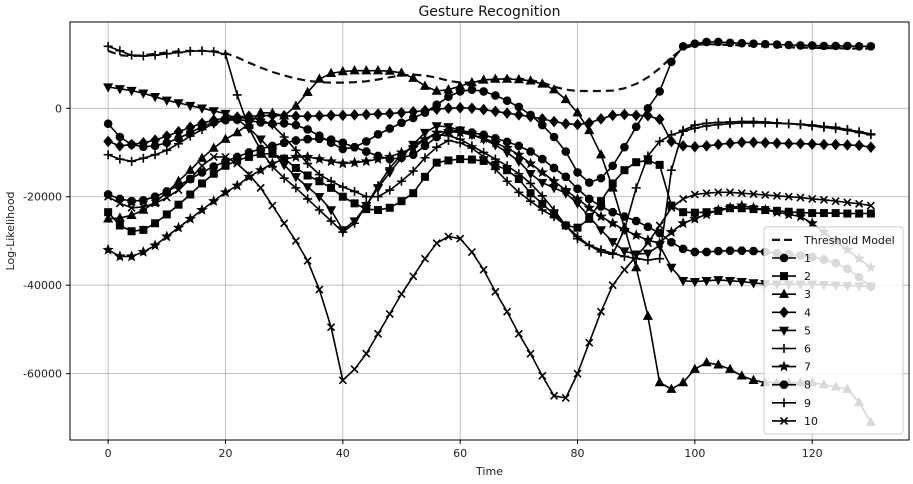 The image size is (913, 484). What do you see at coordinates (460, 453) in the screenshot?
I see `x-tick-label: 60` at bounding box center [460, 453].